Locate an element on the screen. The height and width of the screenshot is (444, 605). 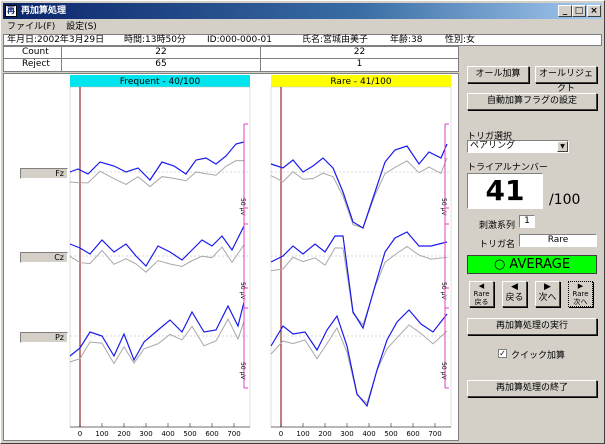
trial-number: 41 is located at coordinates (505, 191).